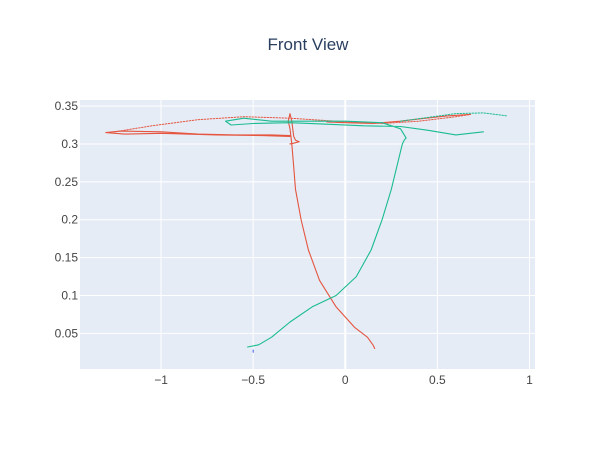 The image size is (615, 450). Describe the element at coordinates (67, 333) in the screenshot. I see `y-tick-label: 0.05` at that location.